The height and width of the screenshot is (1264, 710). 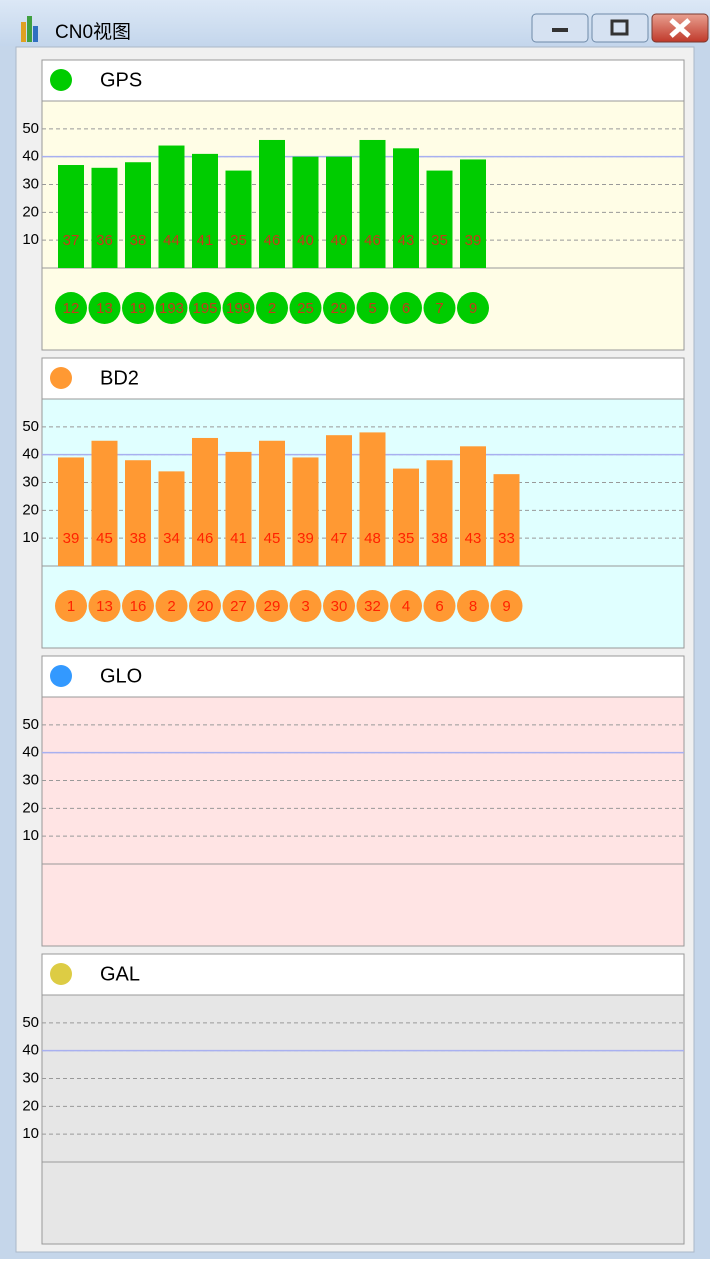 What do you see at coordinates (238, 606) in the screenshot?
I see `x-tick-label: 27` at bounding box center [238, 606].